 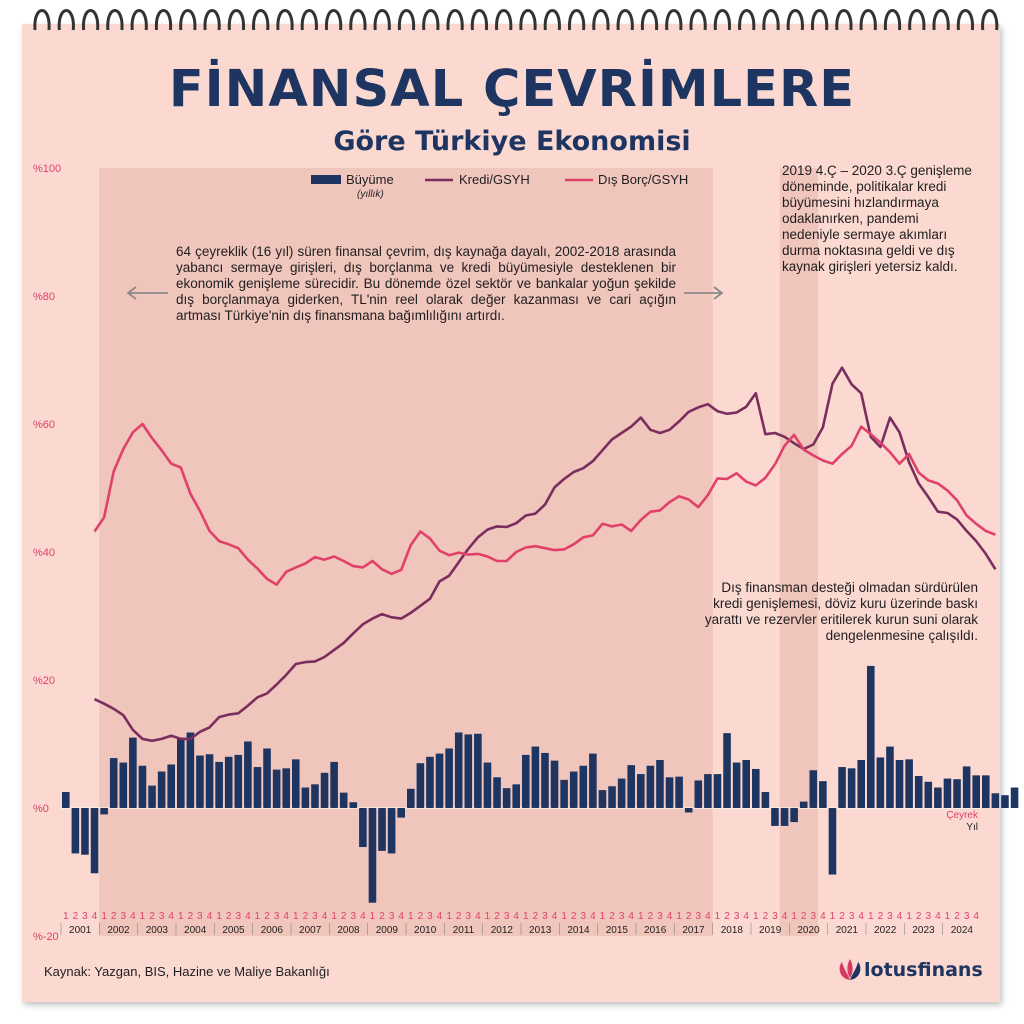 I want to click on year-tick-label: 2005, so click(x=233, y=930).